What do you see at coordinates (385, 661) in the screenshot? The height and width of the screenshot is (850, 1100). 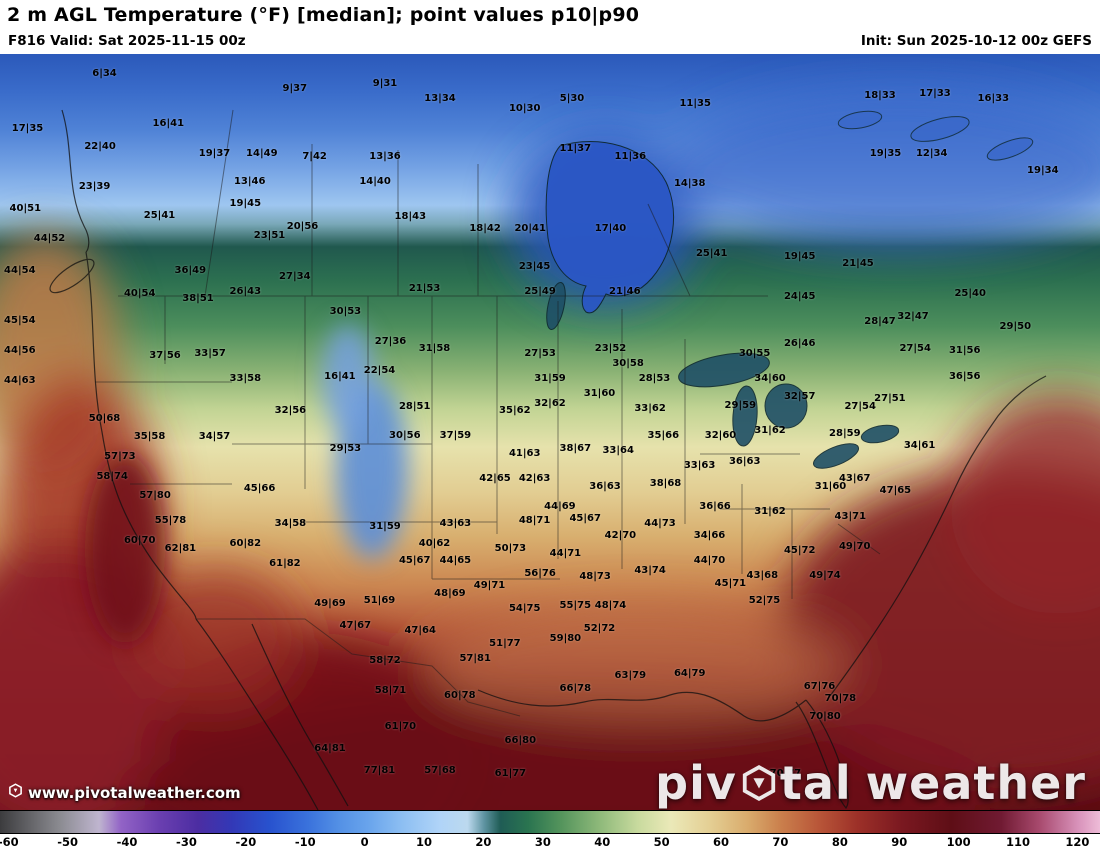 I see `point-value: 58|72` at bounding box center [385, 661].